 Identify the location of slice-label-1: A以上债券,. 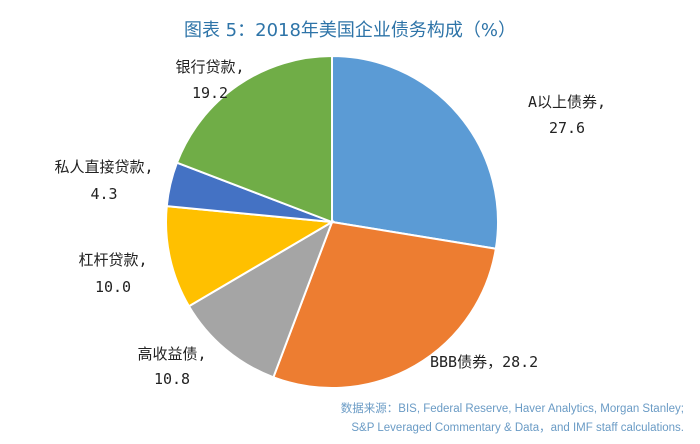
(567, 102).